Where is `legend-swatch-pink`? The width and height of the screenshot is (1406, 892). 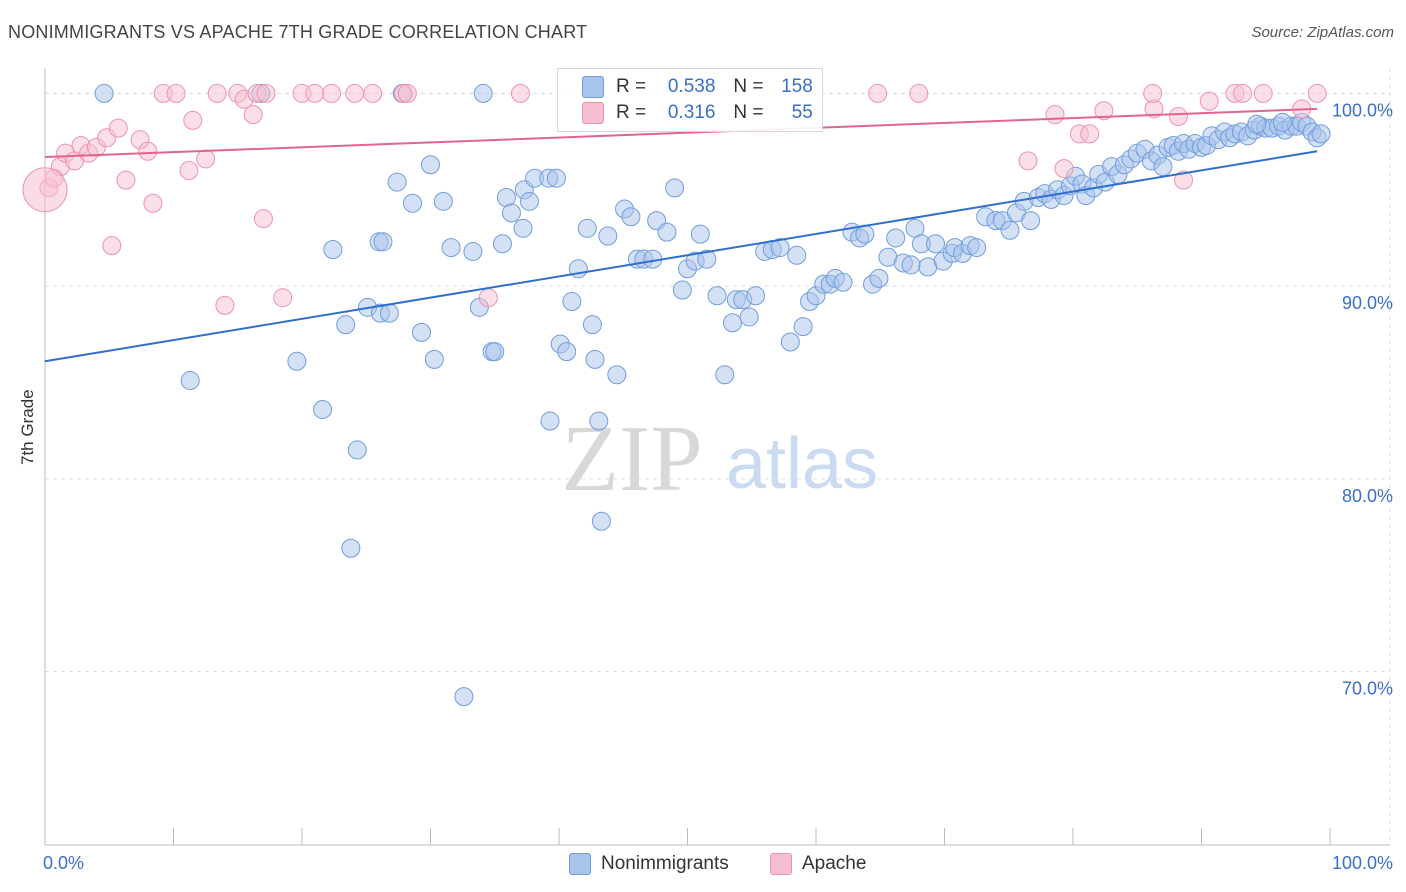
legend-swatch-pink is located at coordinates (593, 113).